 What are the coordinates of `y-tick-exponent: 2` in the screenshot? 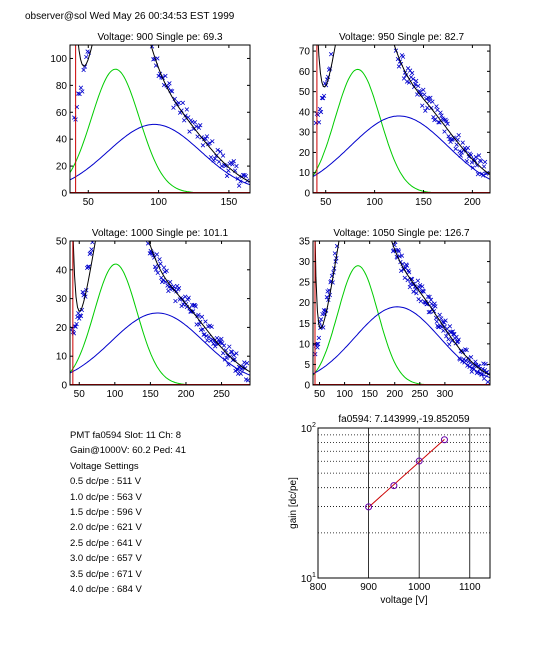 It's located at (314, 425).